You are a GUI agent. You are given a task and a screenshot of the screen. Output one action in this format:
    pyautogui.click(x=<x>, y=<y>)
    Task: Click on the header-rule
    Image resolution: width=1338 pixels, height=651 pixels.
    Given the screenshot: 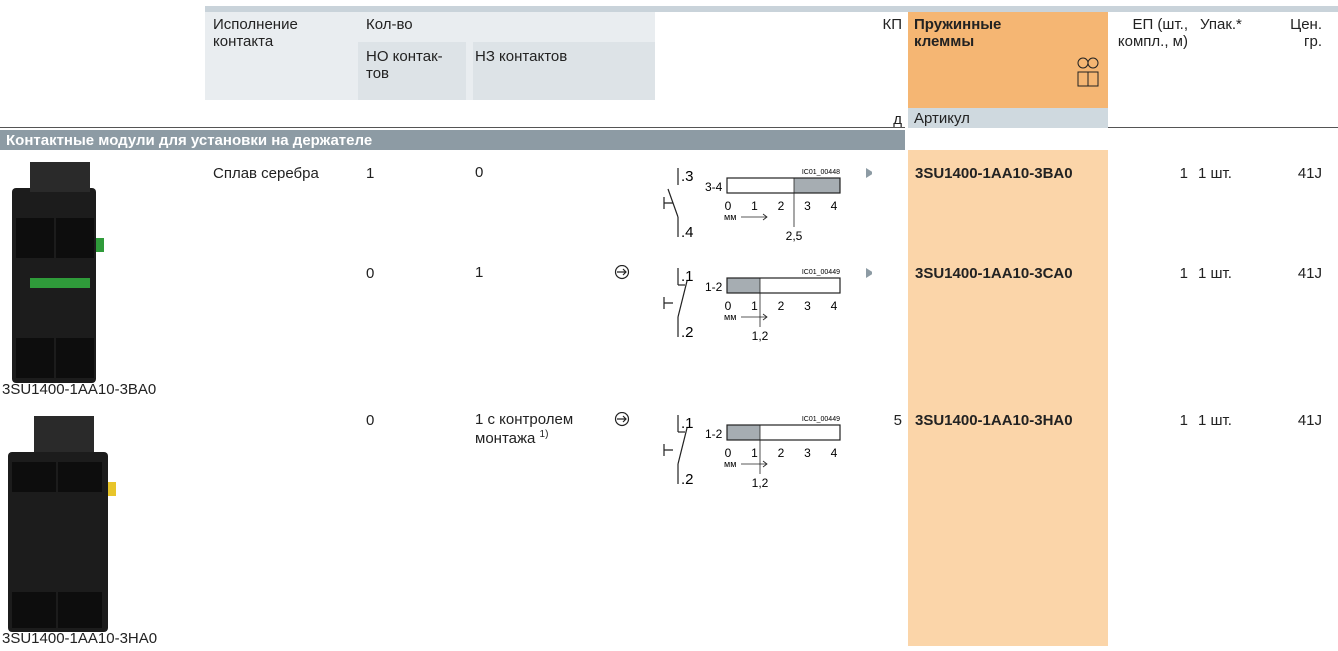 What is the action you would take?
    pyautogui.click(x=771, y=9)
    